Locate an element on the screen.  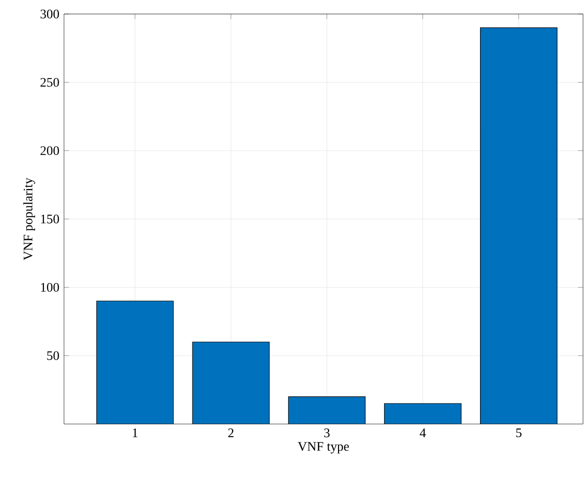
y-axis-title: VNF popularity is located at coordinates (29, 219).